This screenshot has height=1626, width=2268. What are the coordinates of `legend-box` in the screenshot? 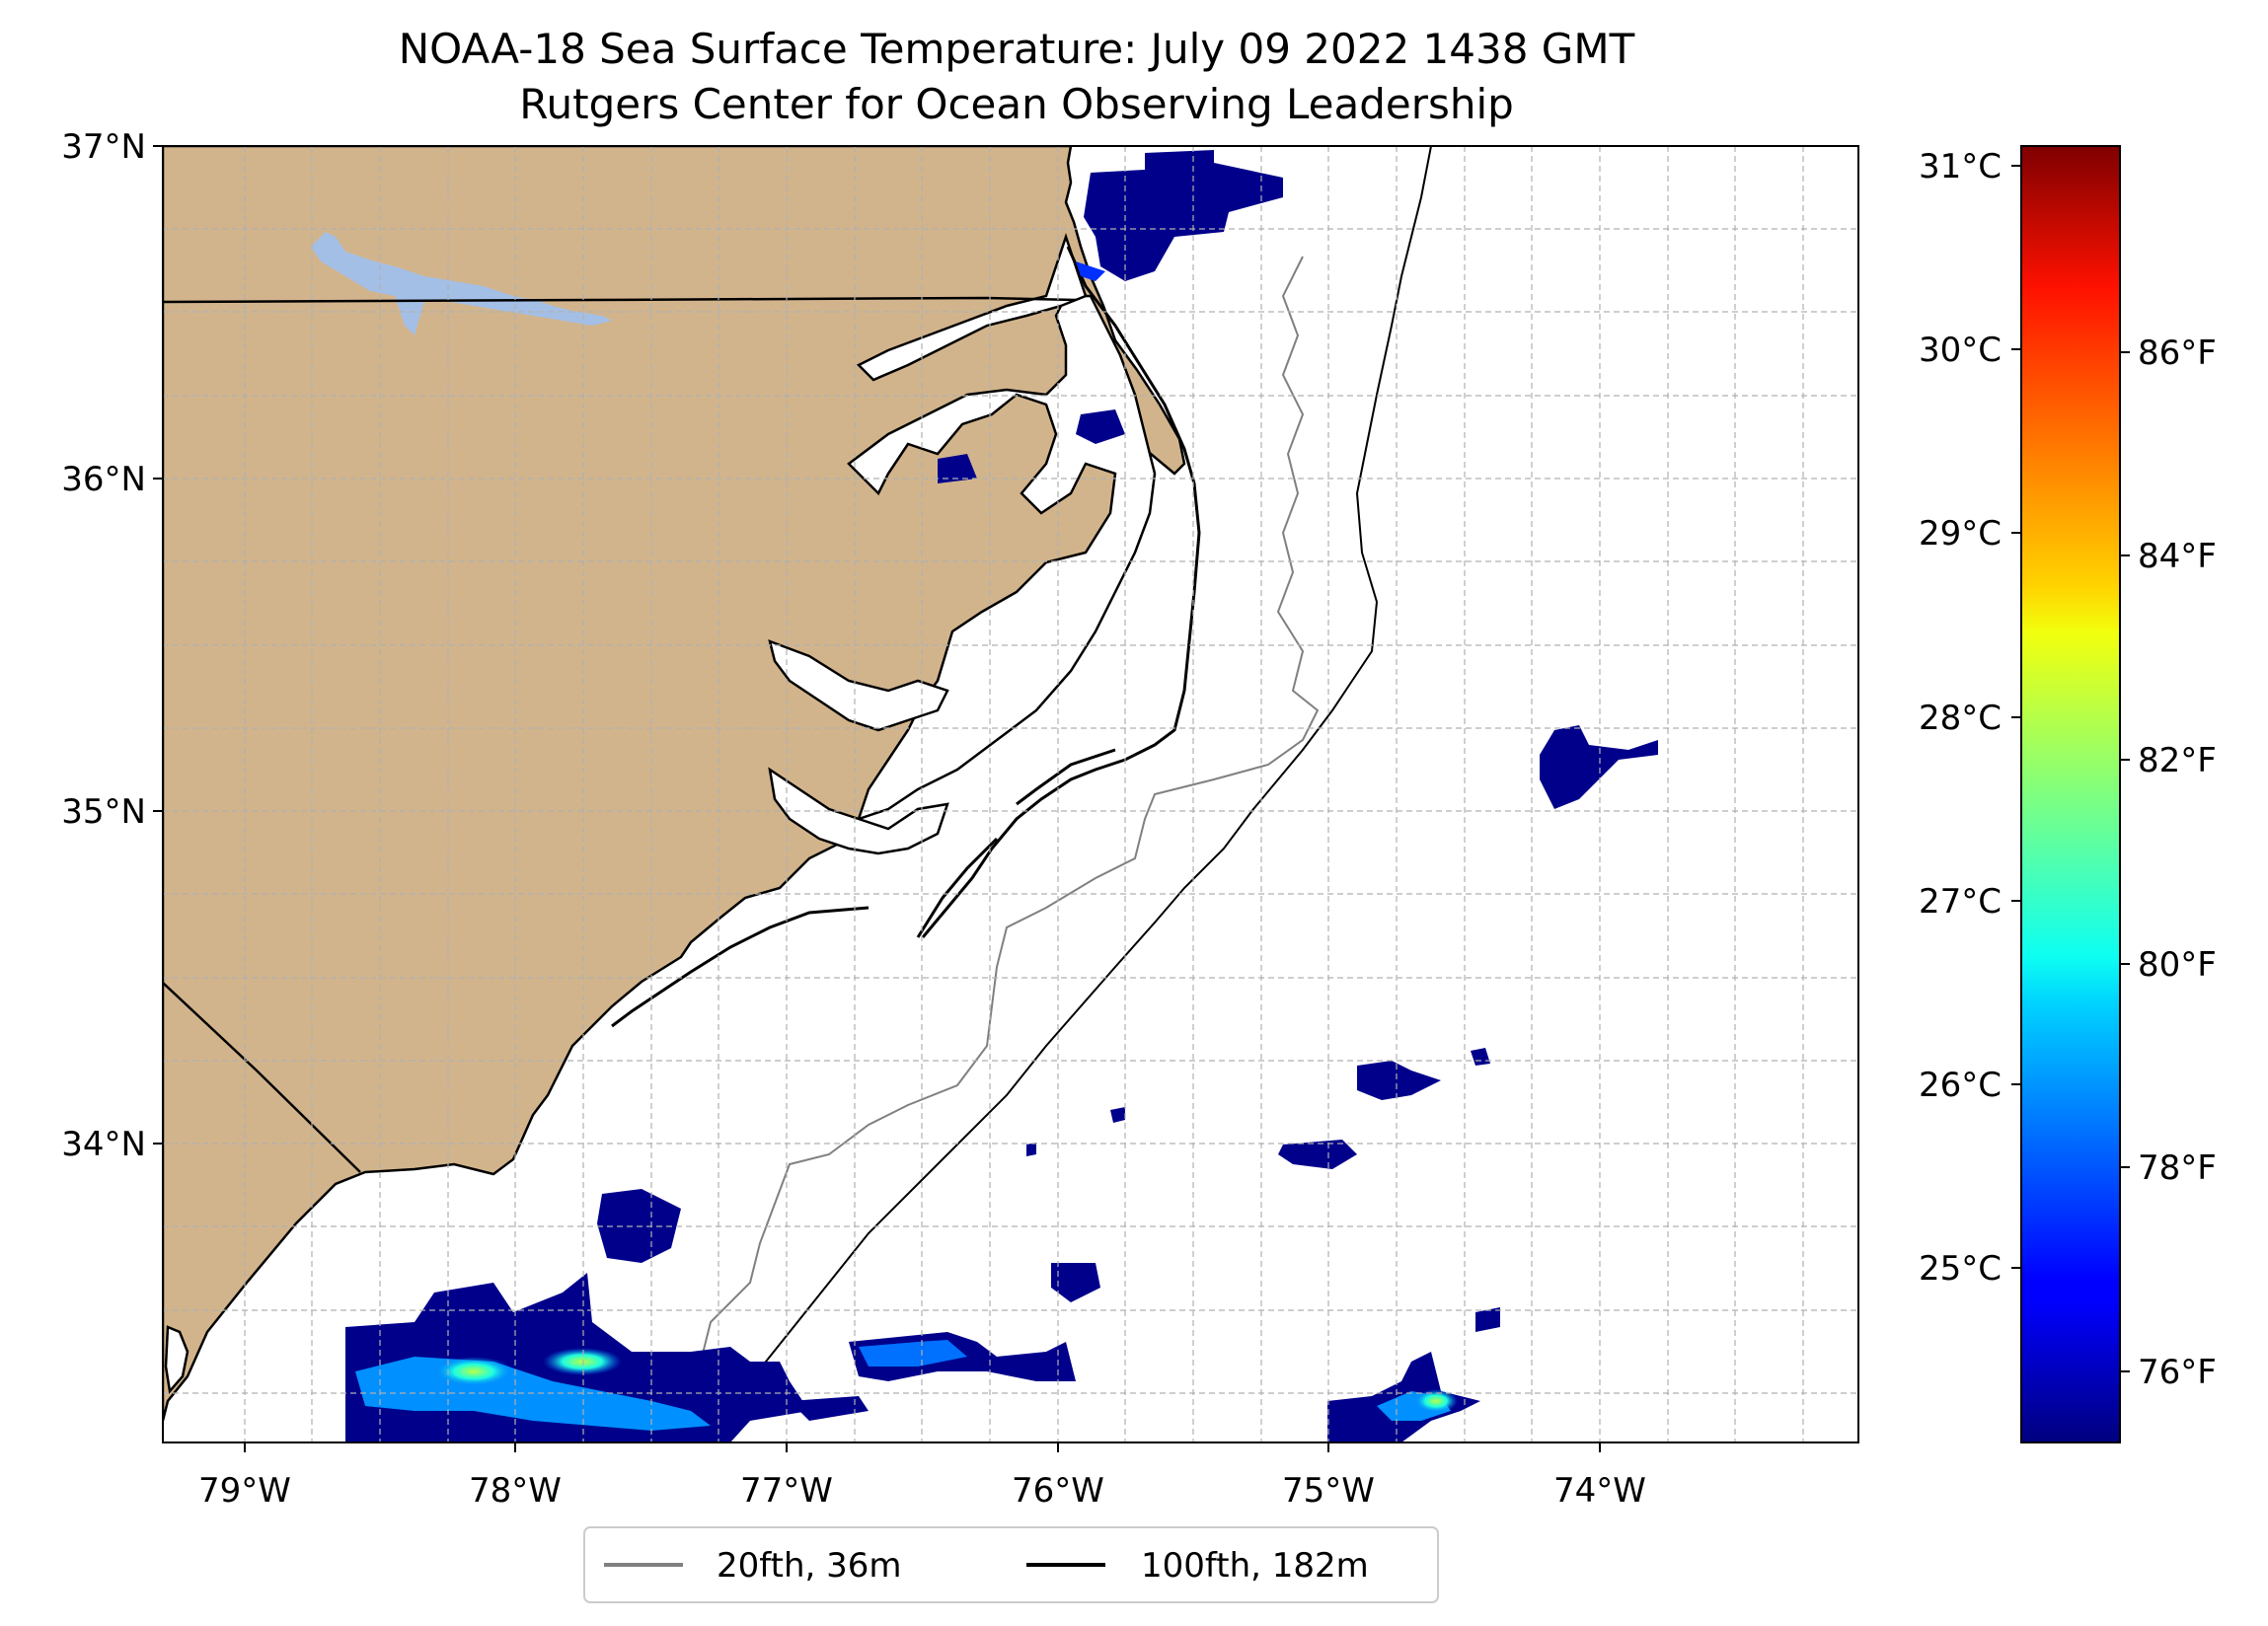 It's located at (1011, 1564).